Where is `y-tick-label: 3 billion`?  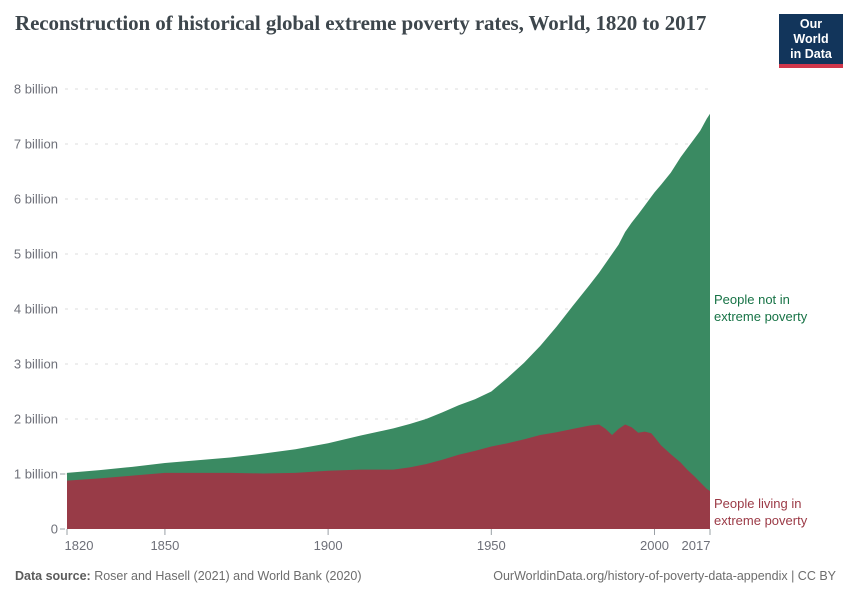 y-tick-label: 3 billion is located at coordinates (36, 364).